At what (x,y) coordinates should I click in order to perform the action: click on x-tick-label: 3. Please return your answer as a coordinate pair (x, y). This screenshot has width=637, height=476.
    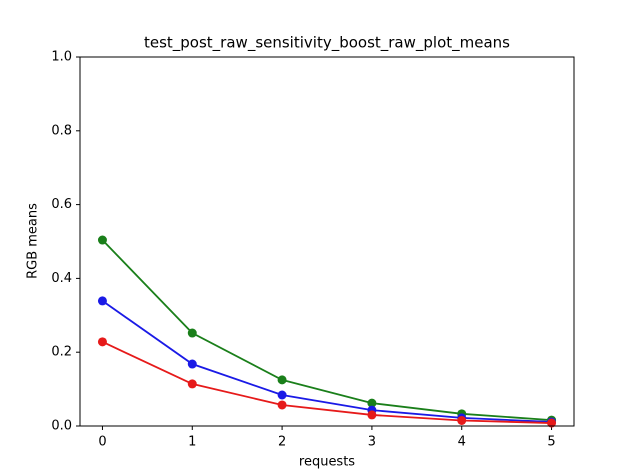
    Looking at the image, I should click on (372, 442).